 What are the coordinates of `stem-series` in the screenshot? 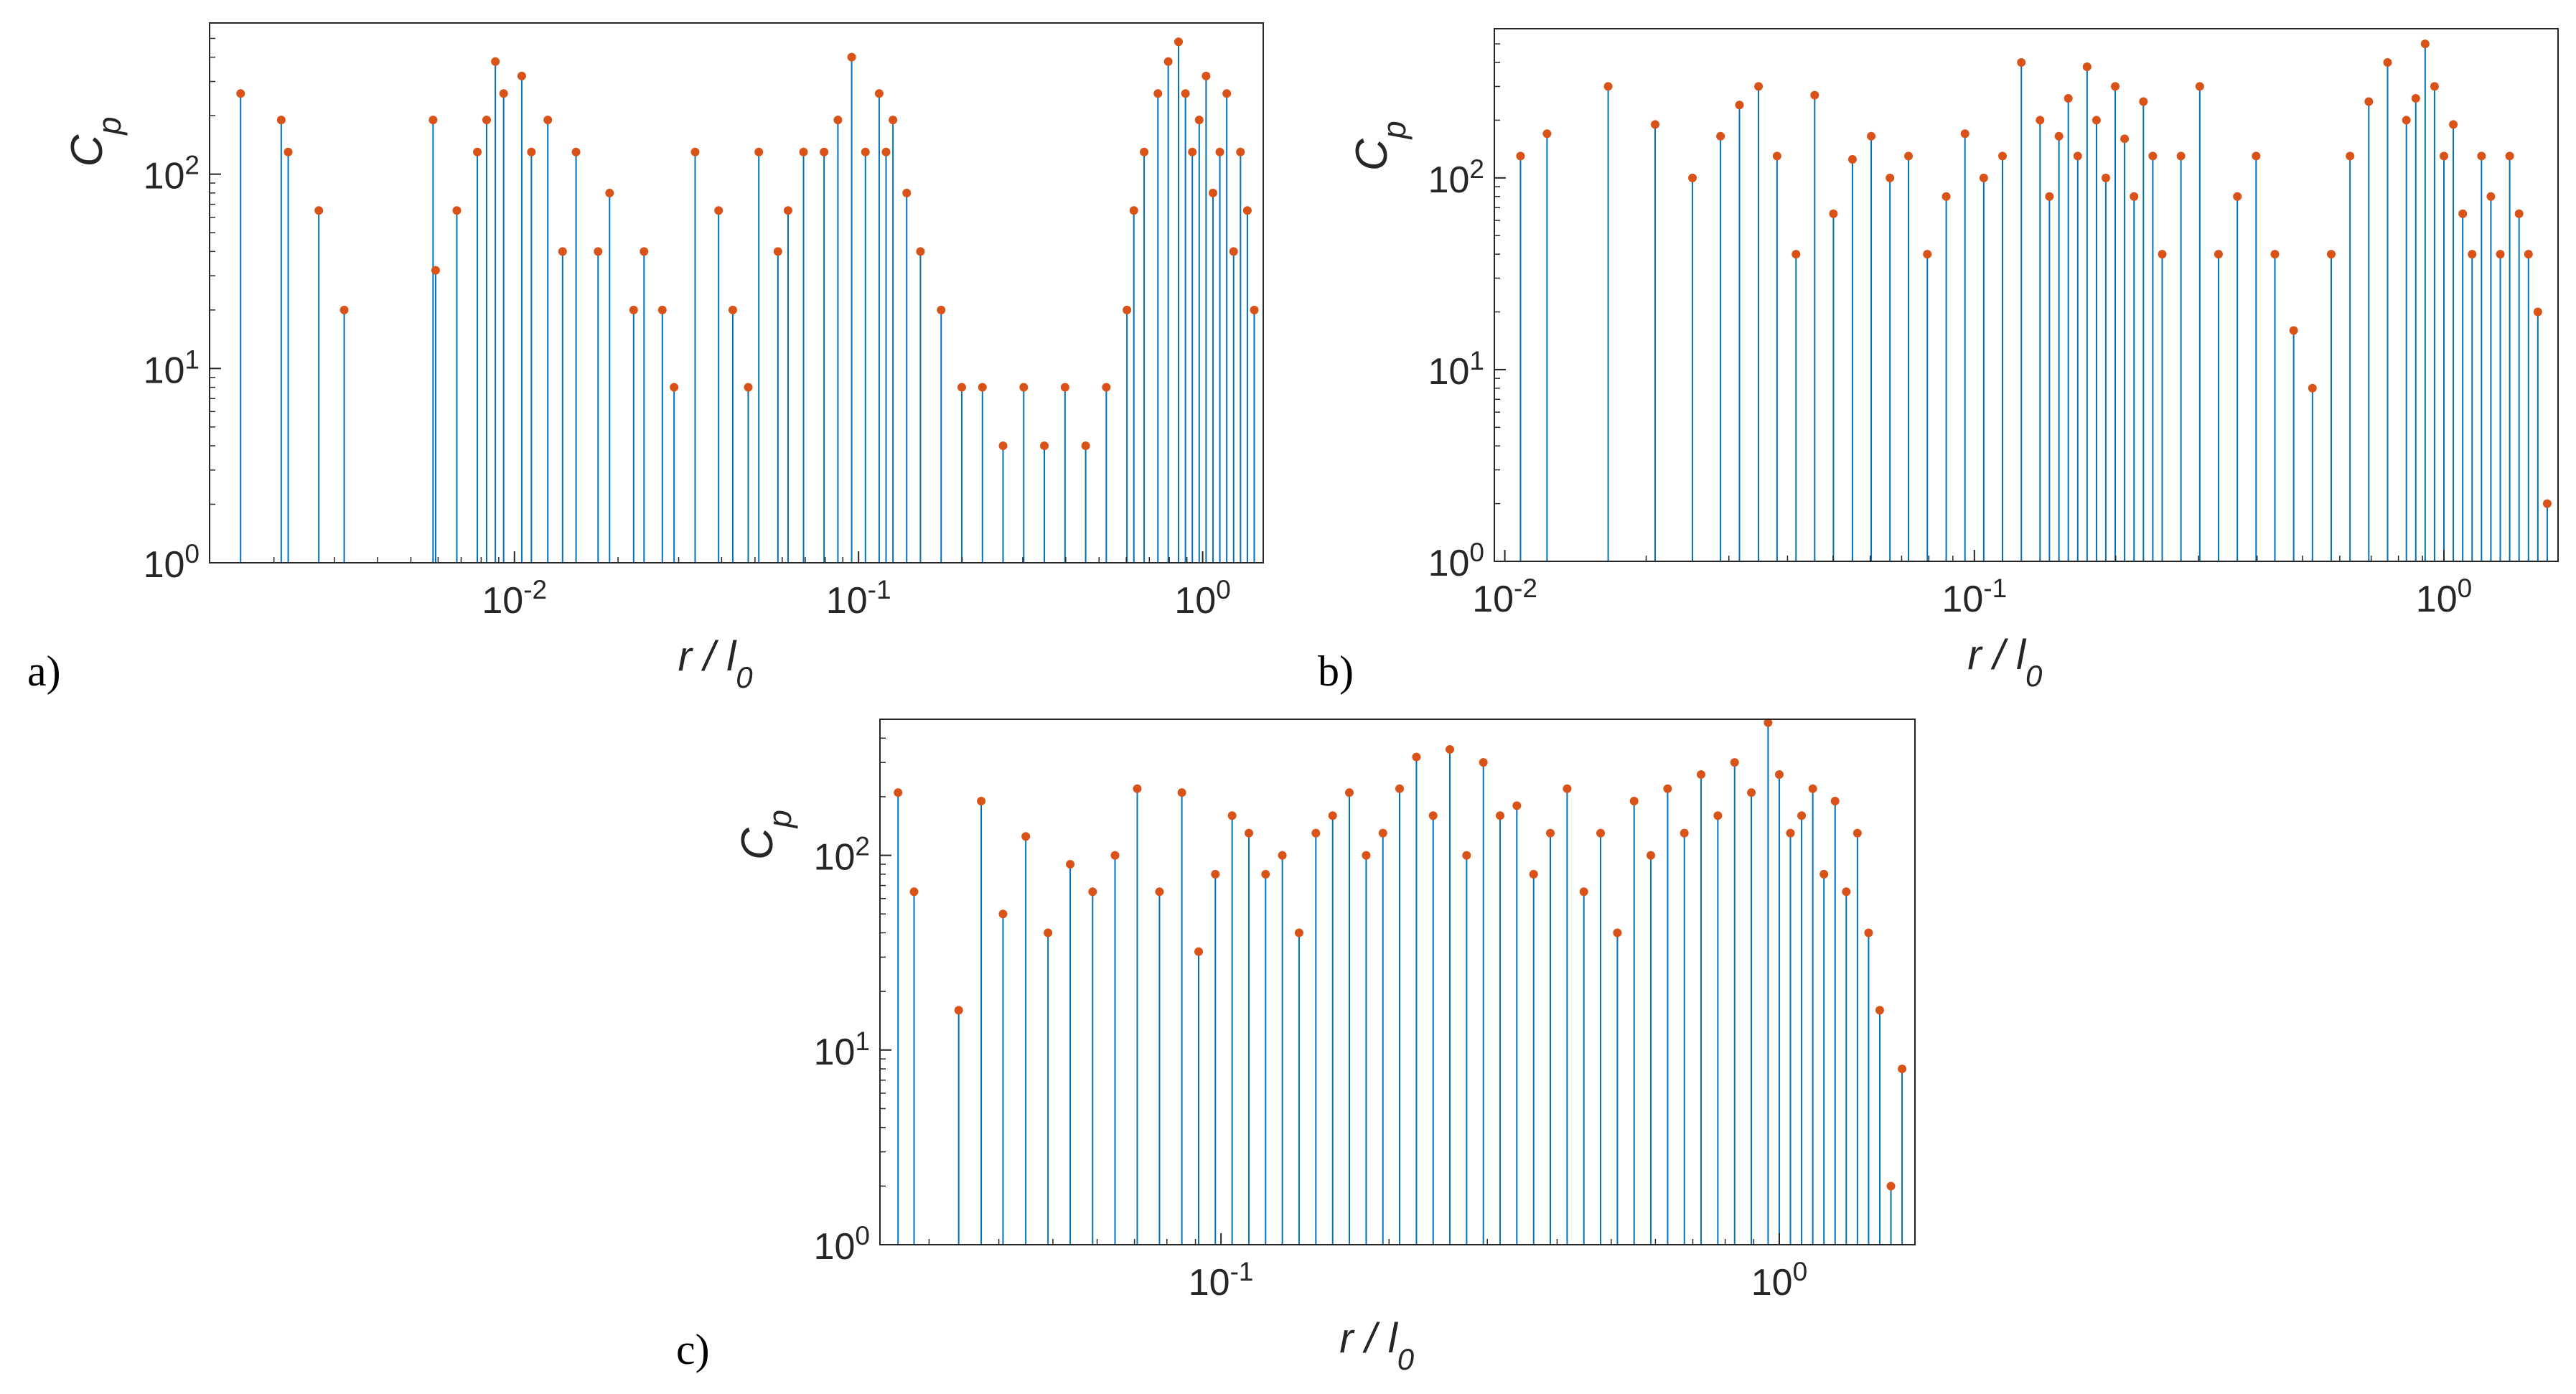 It's located at (1400, 981).